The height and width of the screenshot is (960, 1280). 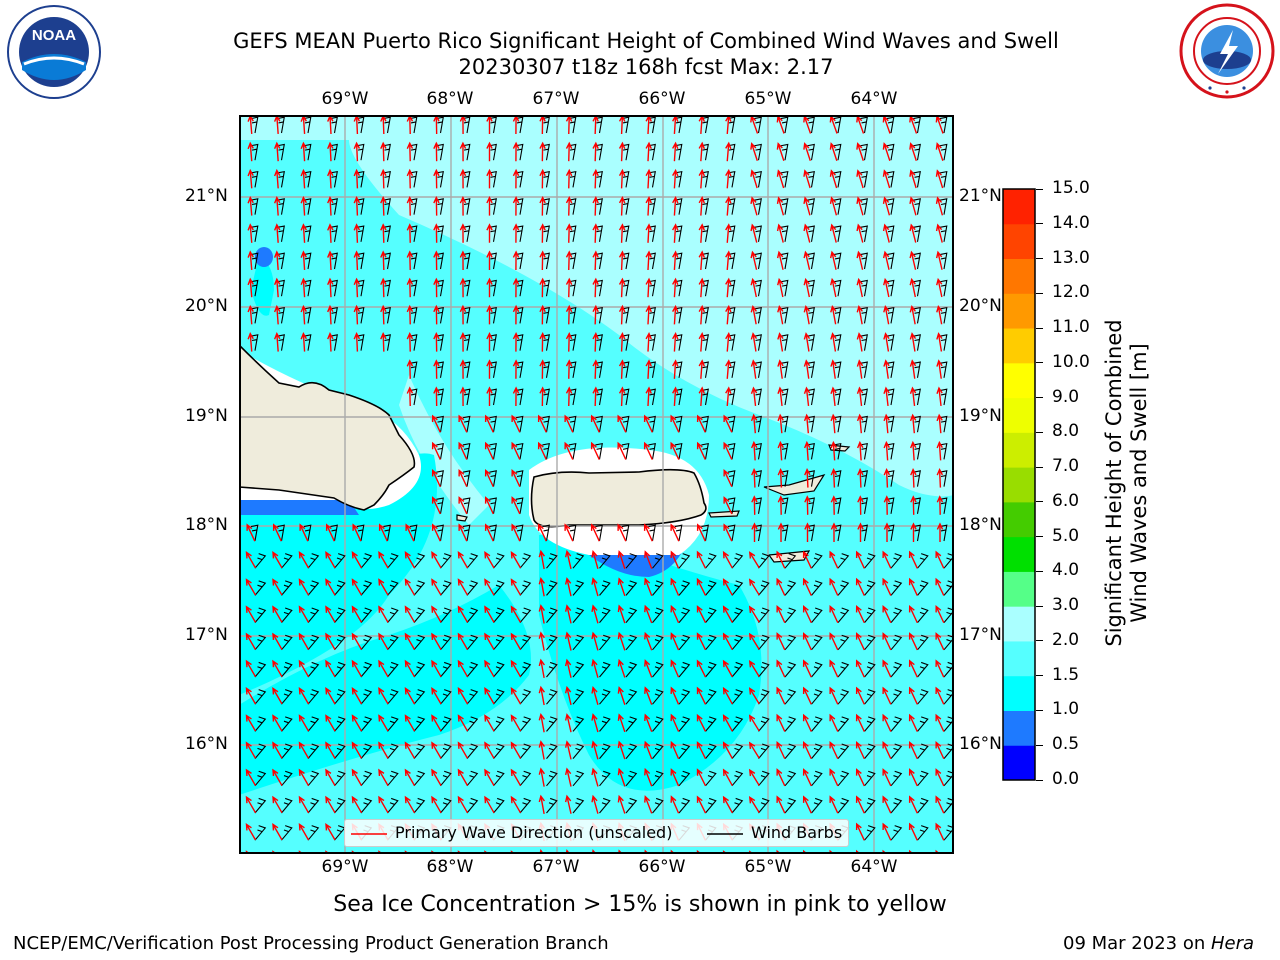 I want to click on lat-label: 21°N, so click(x=206, y=196).